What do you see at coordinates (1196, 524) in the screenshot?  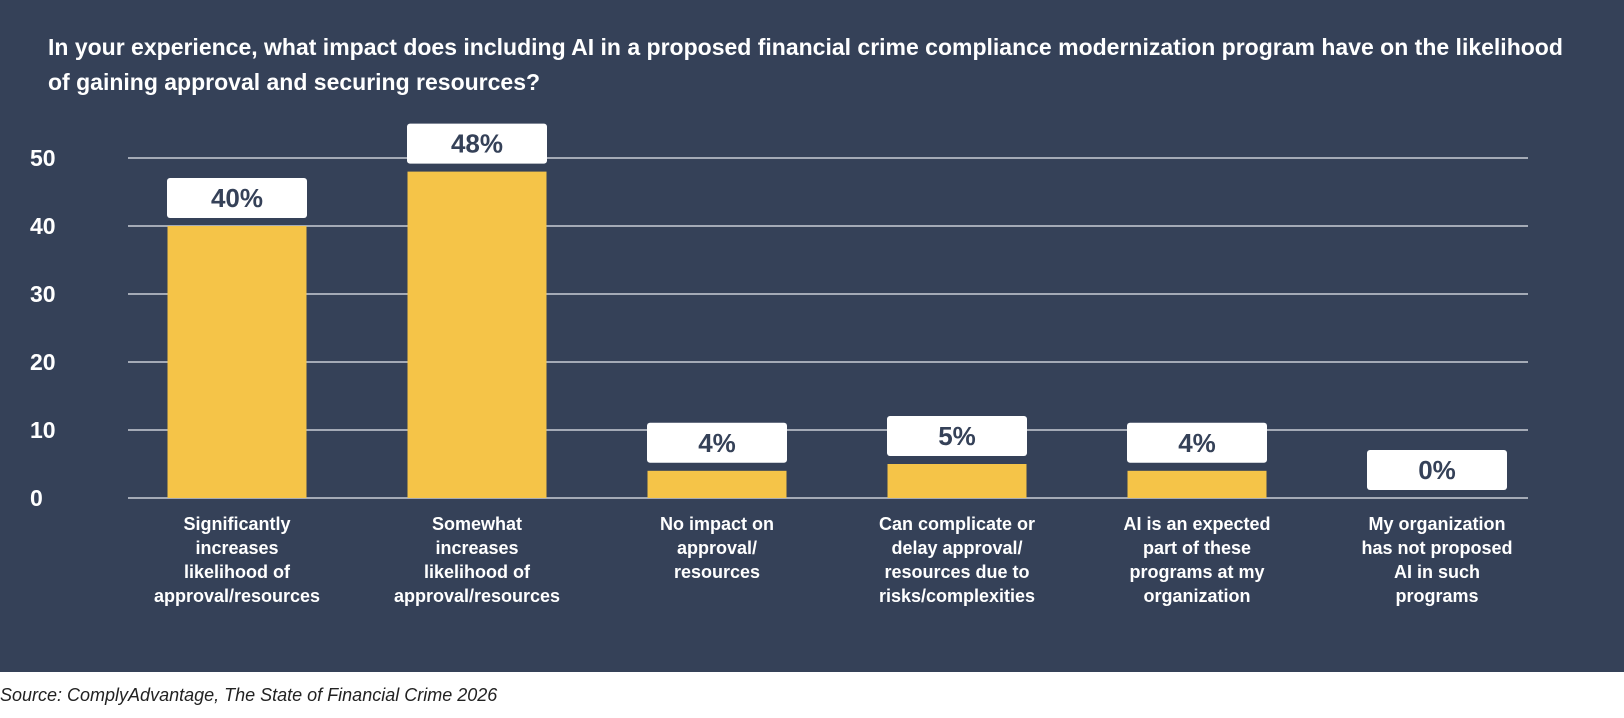 I see `x-tick-label: AI is an expected` at bounding box center [1196, 524].